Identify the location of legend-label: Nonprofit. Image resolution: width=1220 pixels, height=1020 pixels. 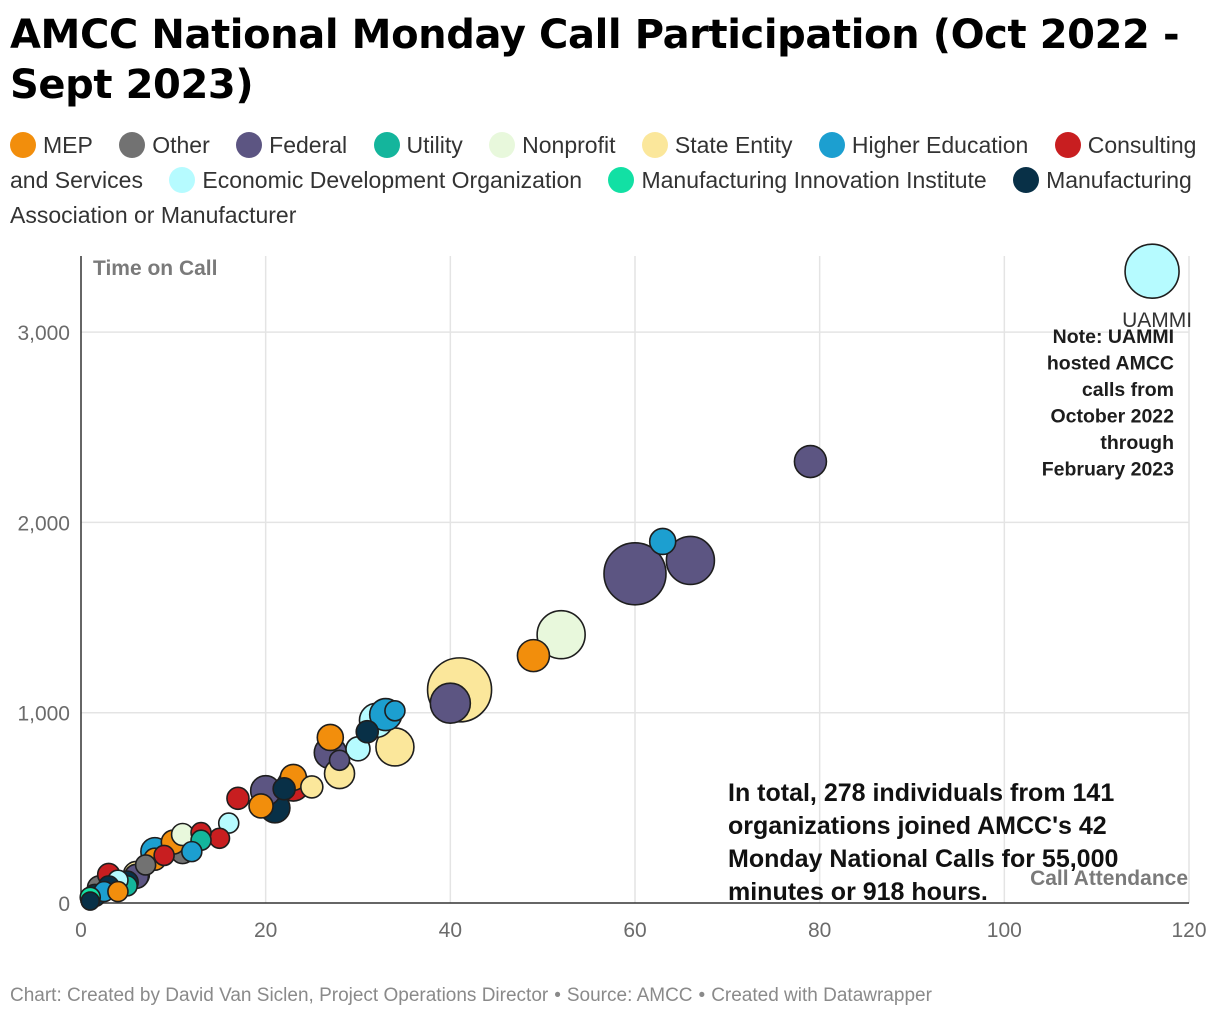
(569, 145).